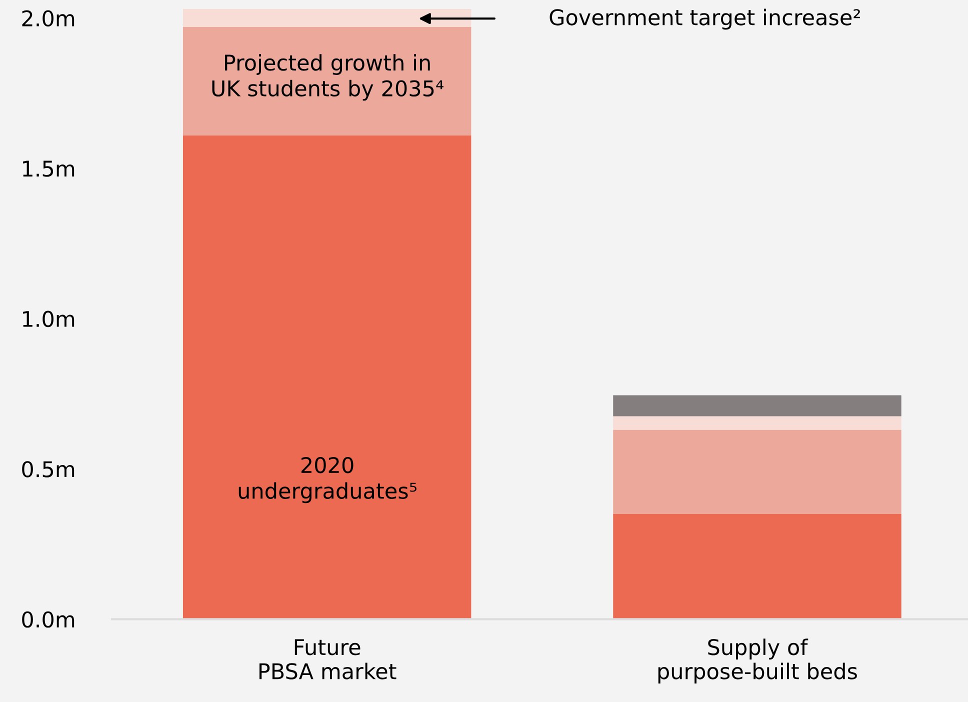 The image size is (968, 702). Describe the element at coordinates (48, 168) in the screenshot. I see `y-tick-label: 1.5m` at that location.